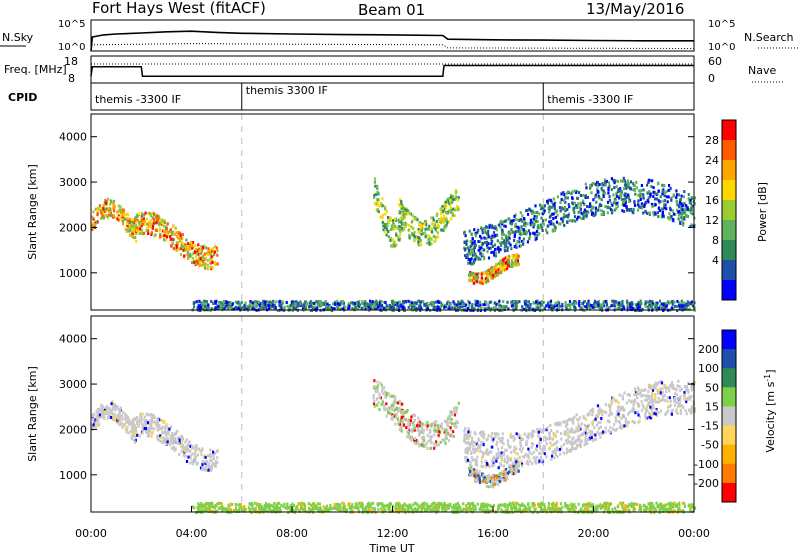 This screenshot has height=554, width=800. Describe the element at coordinates (71, 61) in the screenshot. I see `frequency-ytick-left-top: 18` at that location.